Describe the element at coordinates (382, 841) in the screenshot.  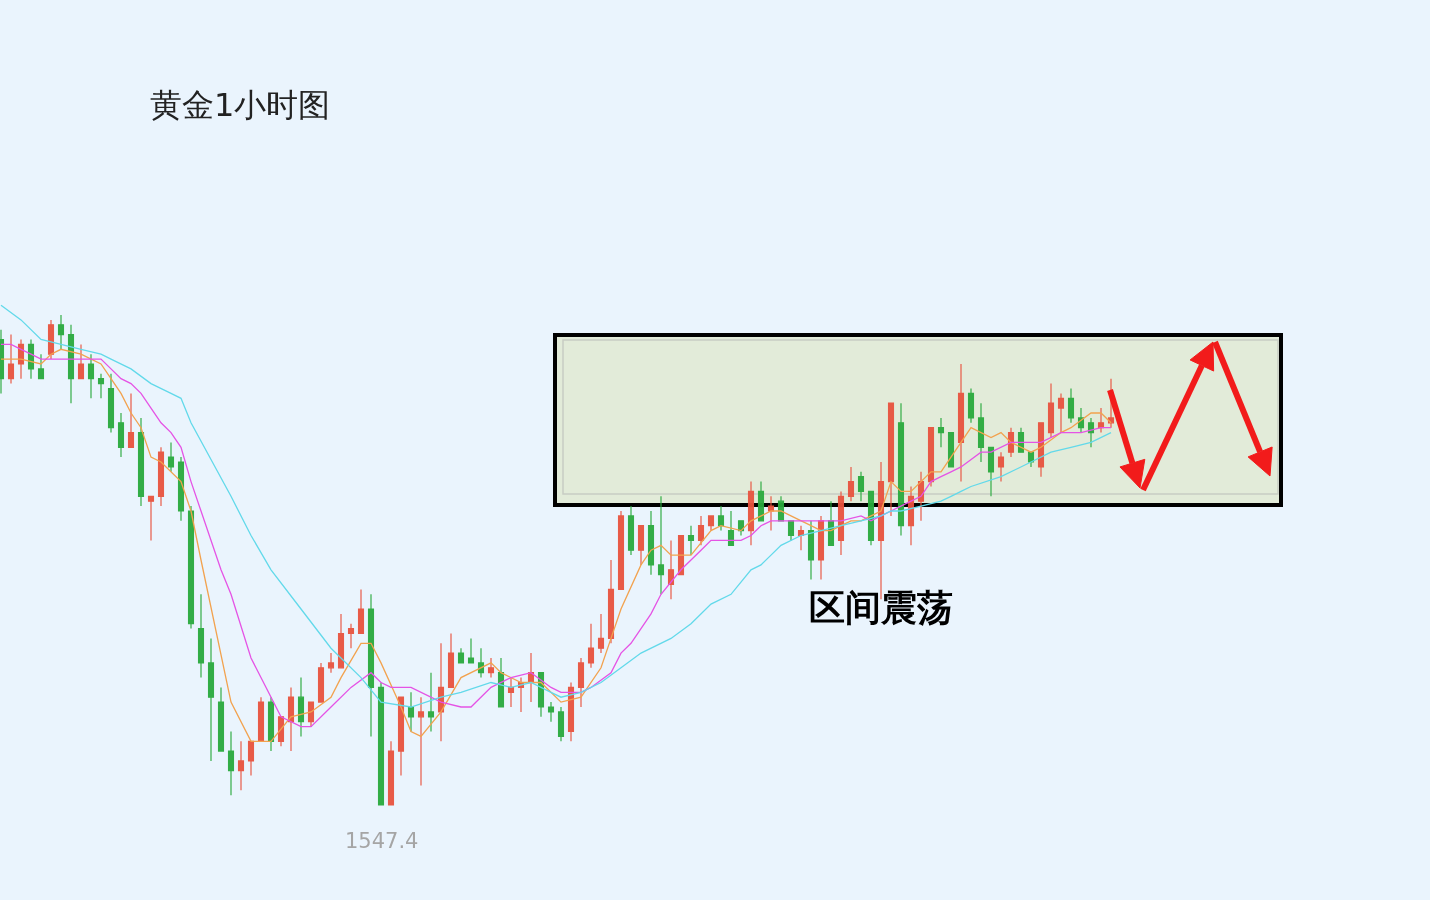
I see `annotation: 1547.4` at that location.